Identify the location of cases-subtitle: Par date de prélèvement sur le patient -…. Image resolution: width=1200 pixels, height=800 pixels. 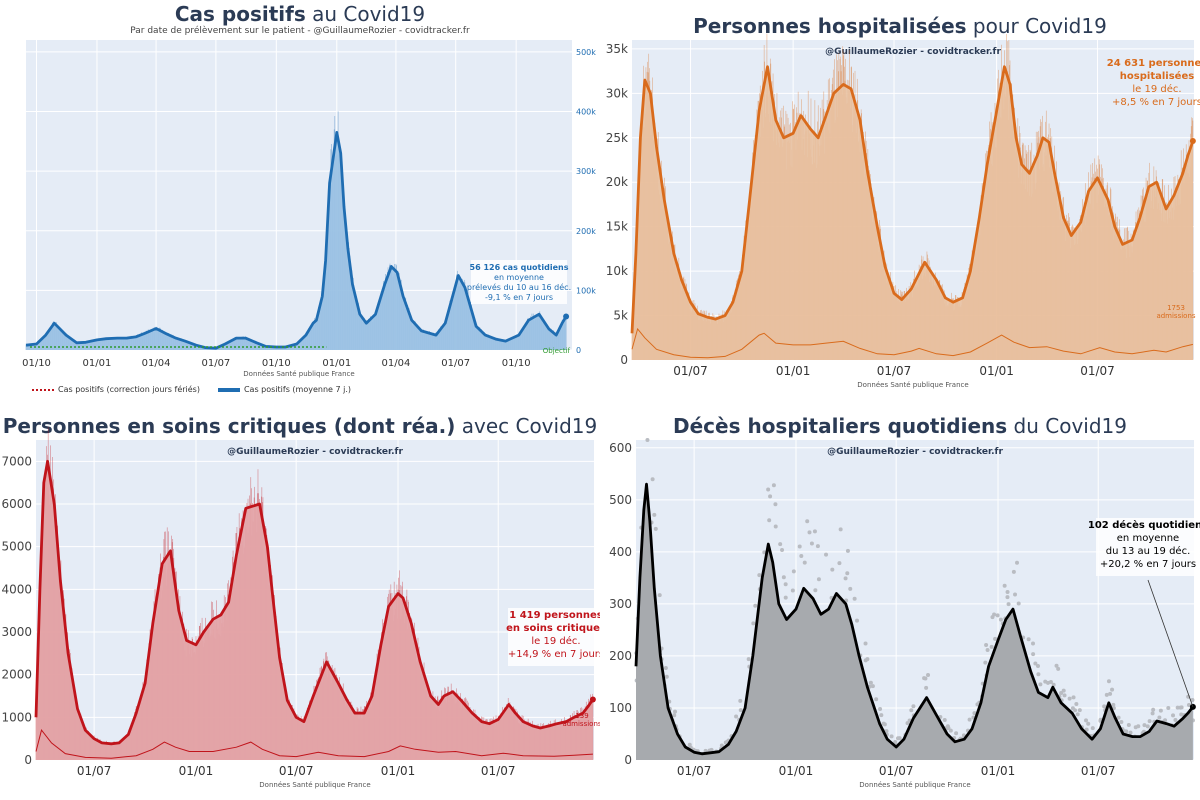
(300, 31).